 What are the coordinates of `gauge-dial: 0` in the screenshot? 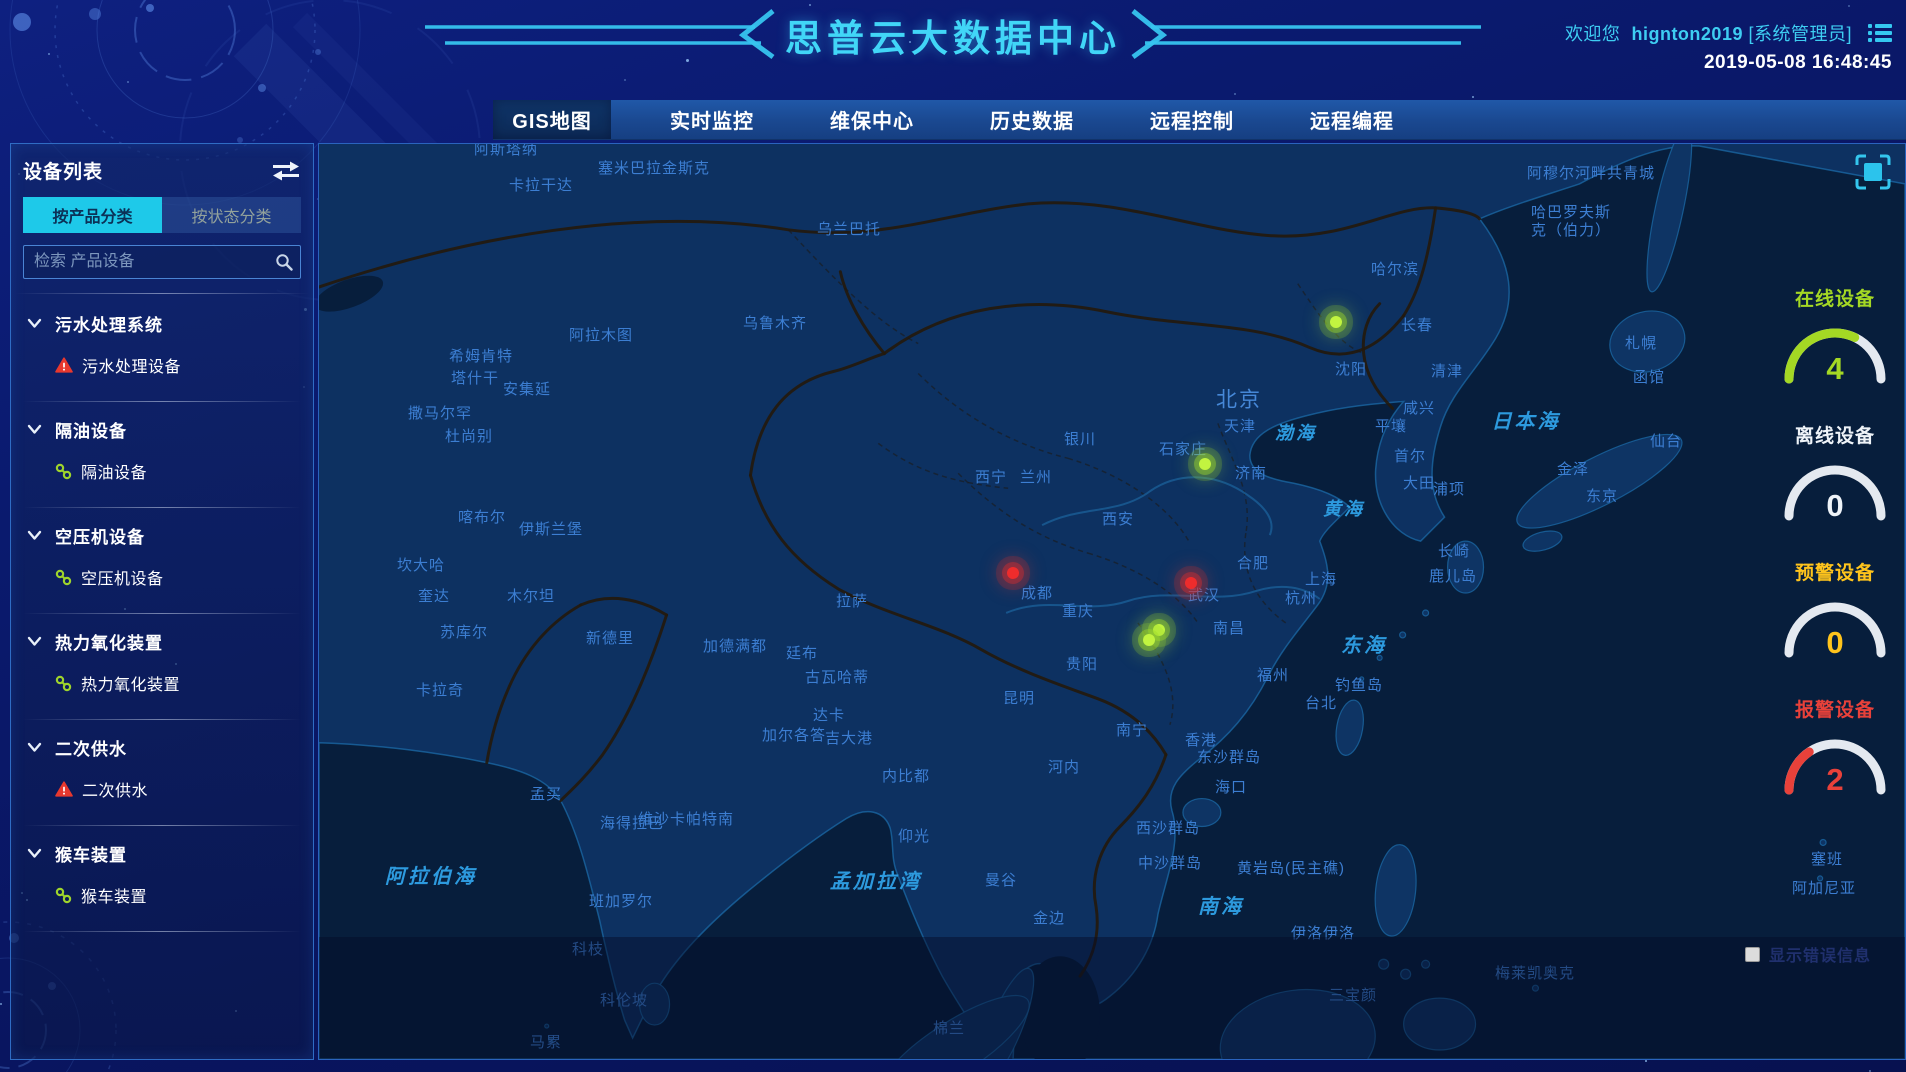 It's located at (1835, 626).